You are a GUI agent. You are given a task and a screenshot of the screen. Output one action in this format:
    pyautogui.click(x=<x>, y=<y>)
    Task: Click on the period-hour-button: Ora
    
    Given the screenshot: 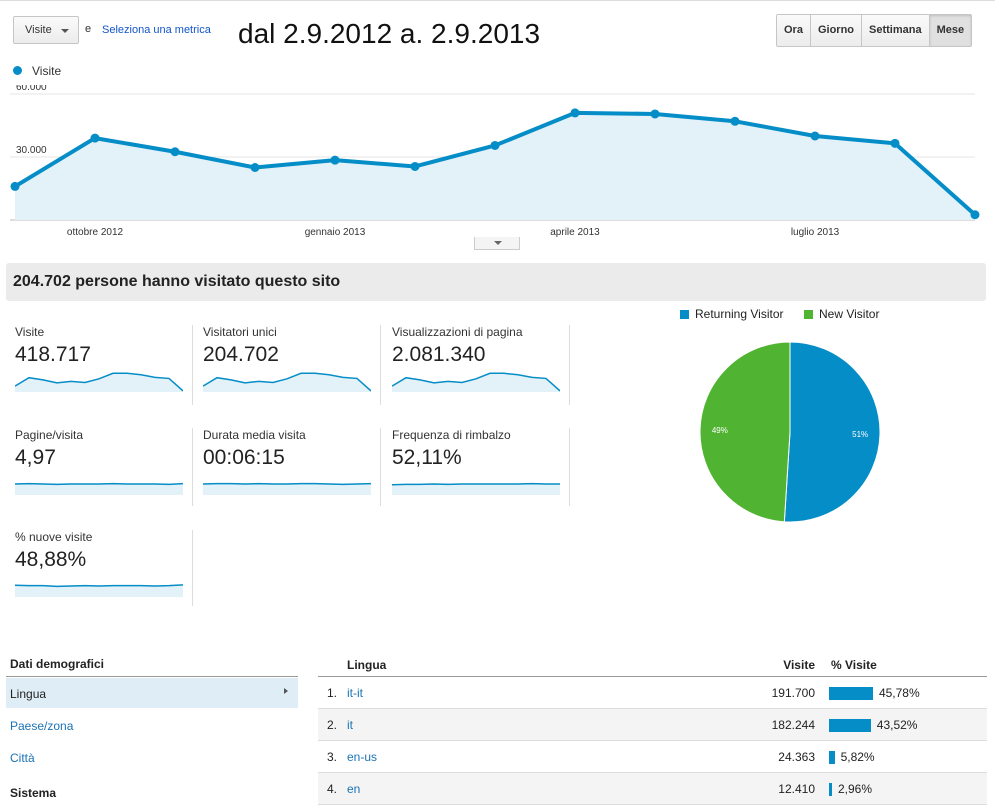 What is the action you would take?
    pyautogui.click(x=794, y=30)
    